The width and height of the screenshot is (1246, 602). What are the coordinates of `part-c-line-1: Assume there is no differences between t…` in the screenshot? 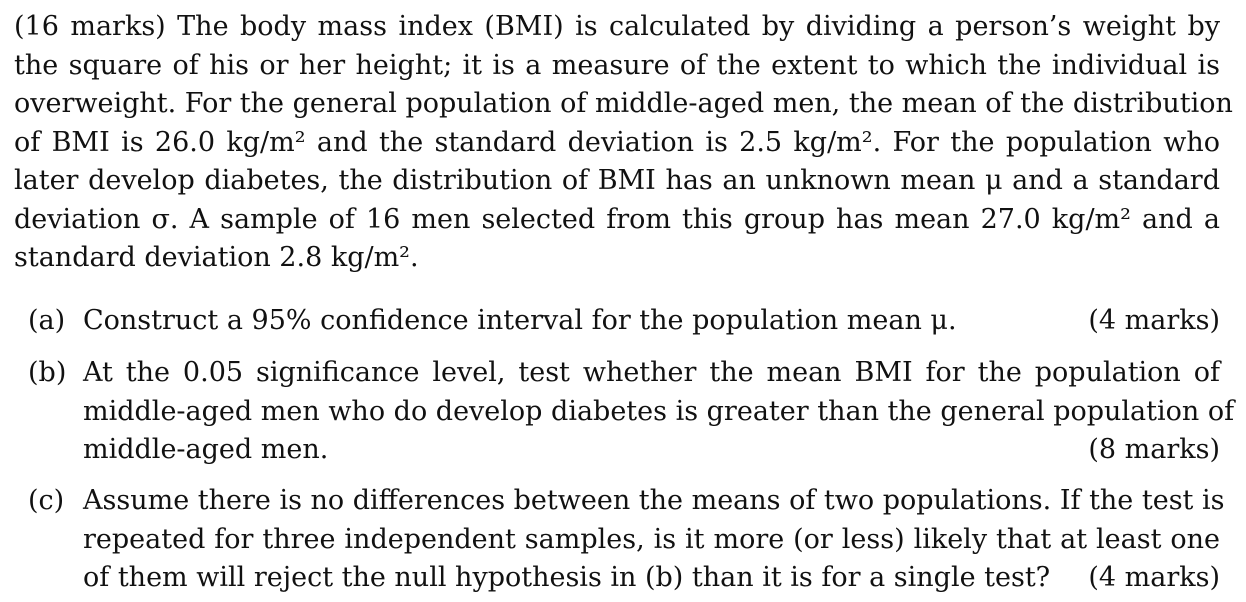 It's located at (654, 500).